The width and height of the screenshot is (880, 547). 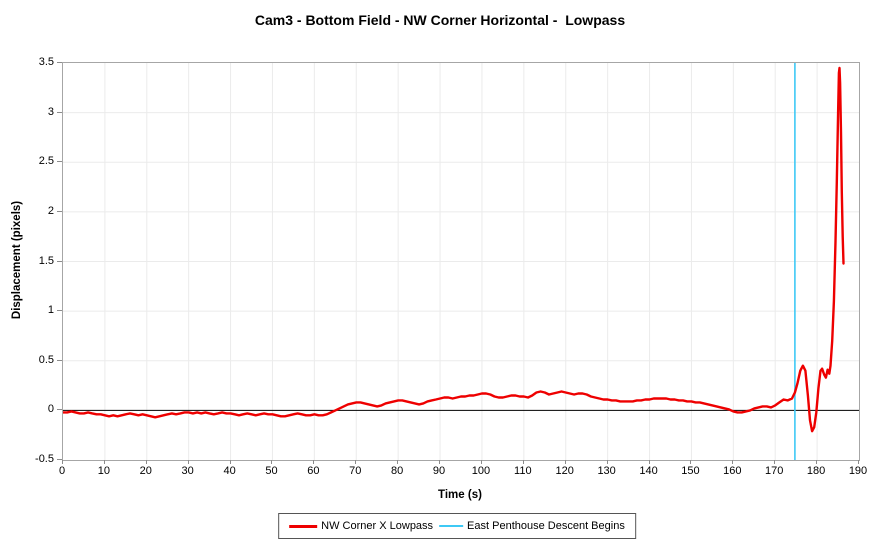 What do you see at coordinates (313, 471) in the screenshot?
I see `x-tick-label: 60` at bounding box center [313, 471].